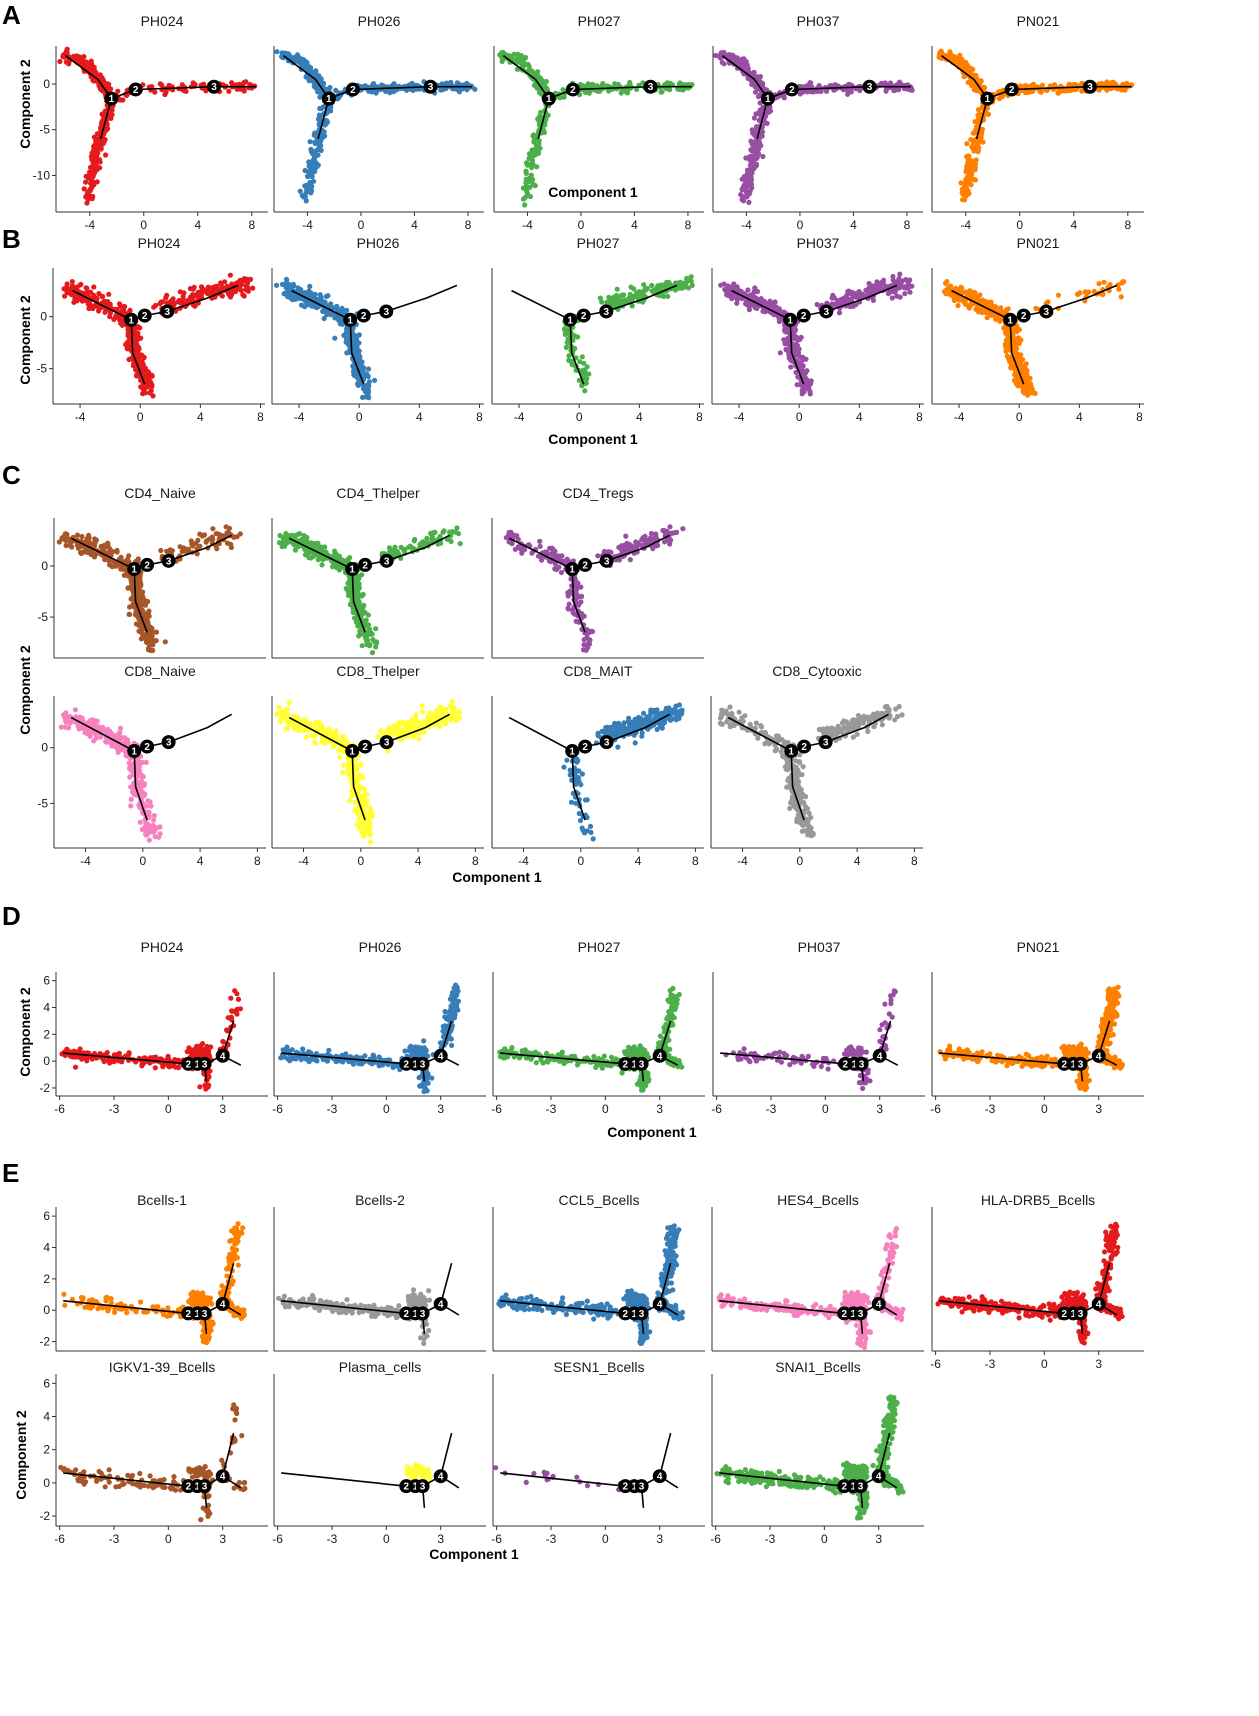 This screenshot has width=1259, height=1716. Describe the element at coordinates (869, 86) in the screenshot. I see `branch-node-3: 3` at that location.